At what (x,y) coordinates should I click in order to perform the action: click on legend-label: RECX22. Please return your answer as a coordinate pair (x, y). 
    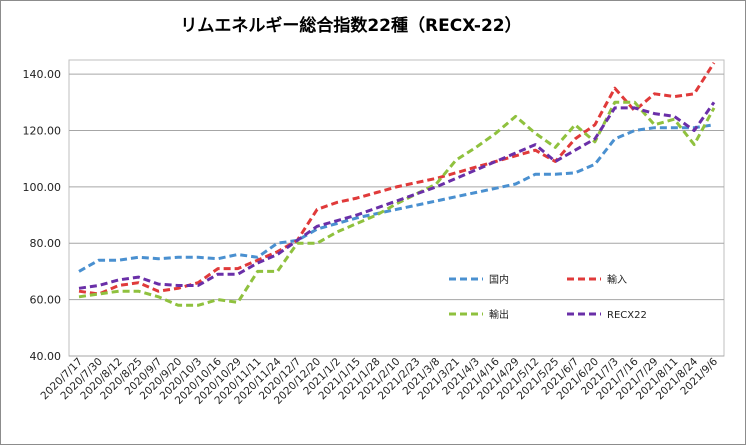
    Looking at the image, I should click on (627, 315).